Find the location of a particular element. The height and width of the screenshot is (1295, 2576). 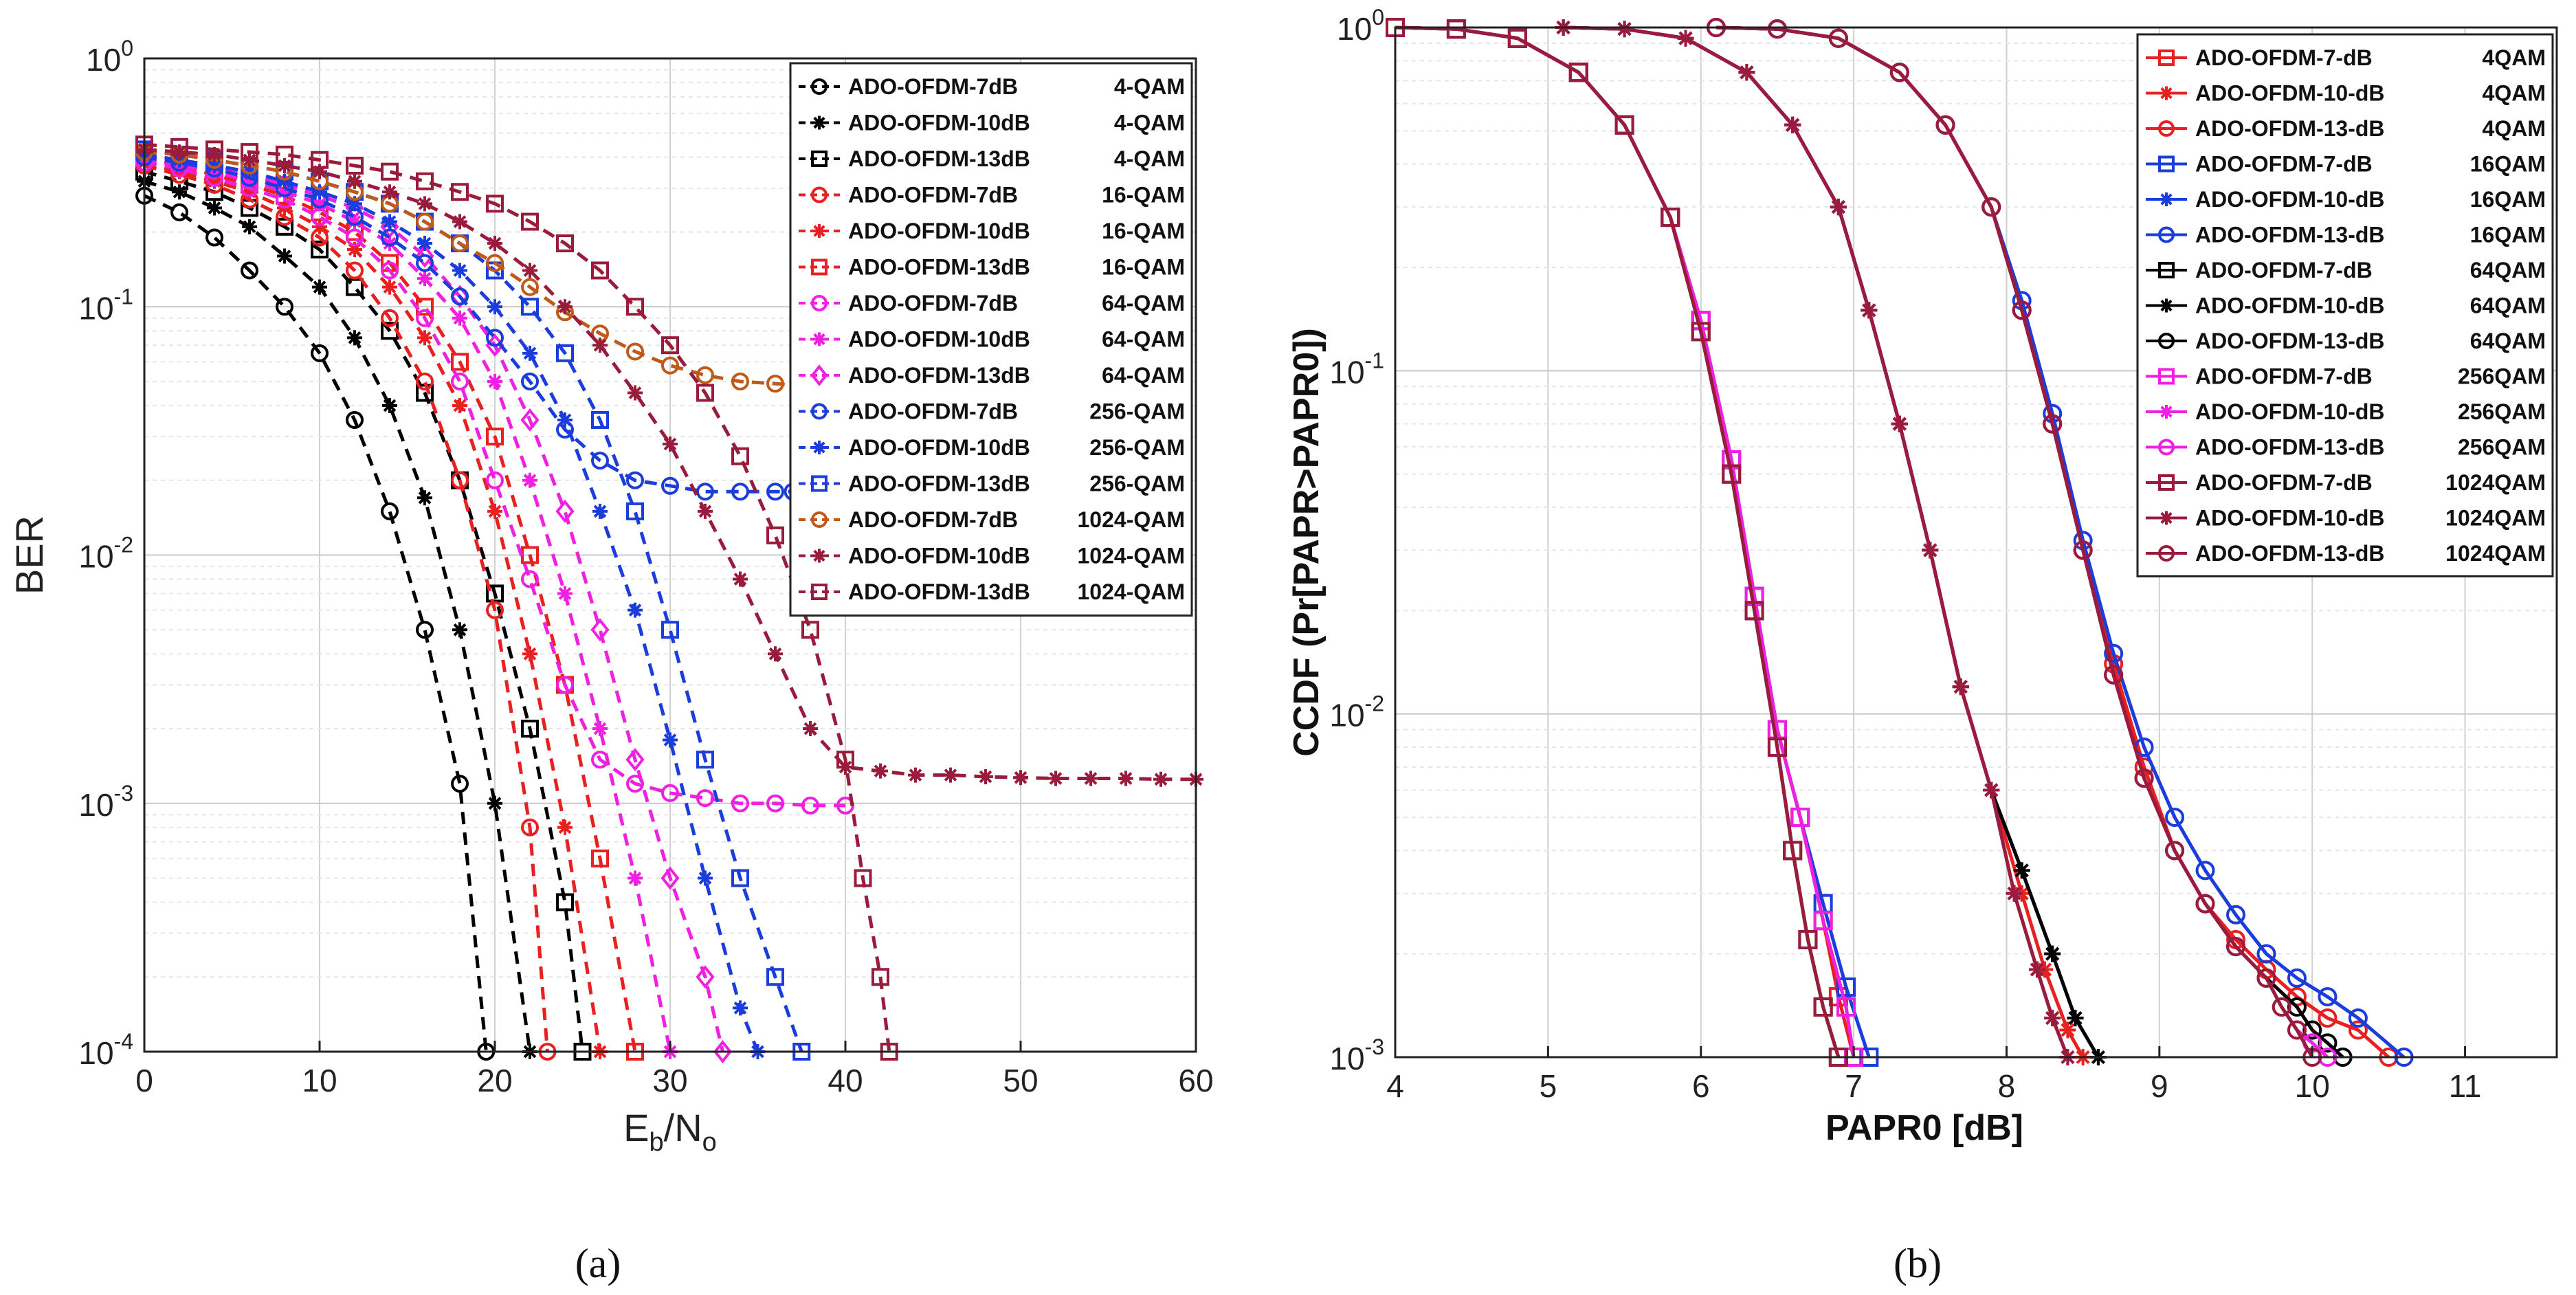

legend-item: ADO-OFDM-10-dB 16QAM is located at coordinates (2346, 199).